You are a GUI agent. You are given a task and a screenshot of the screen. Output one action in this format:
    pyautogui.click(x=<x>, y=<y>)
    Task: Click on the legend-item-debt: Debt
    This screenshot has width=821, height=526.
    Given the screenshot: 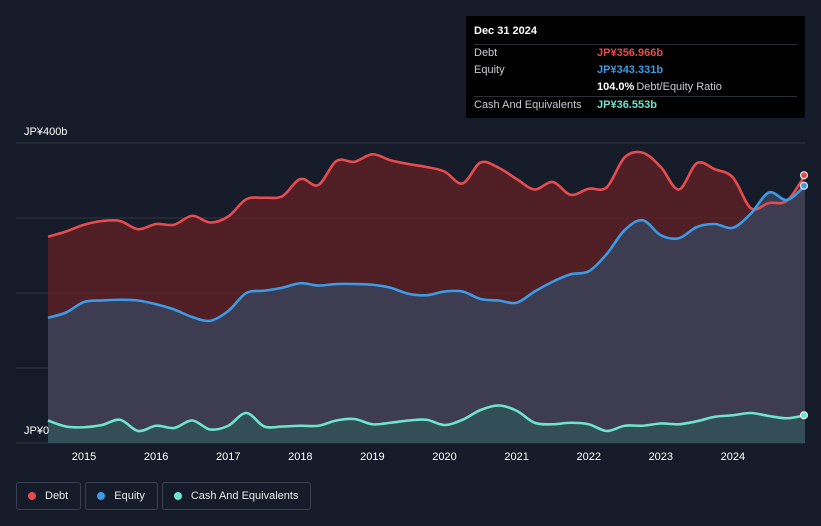 What is the action you would take?
    pyautogui.click(x=49, y=496)
    